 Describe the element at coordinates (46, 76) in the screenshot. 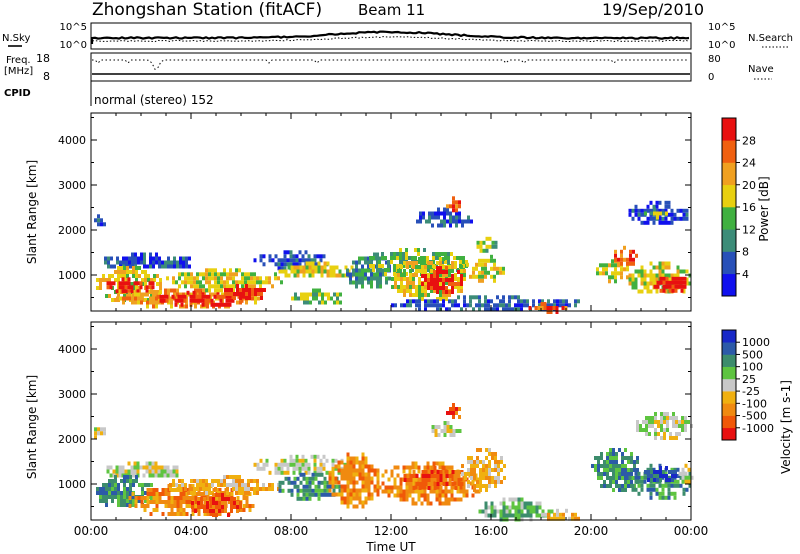

I see `freq-tick-bottom: 8` at that location.